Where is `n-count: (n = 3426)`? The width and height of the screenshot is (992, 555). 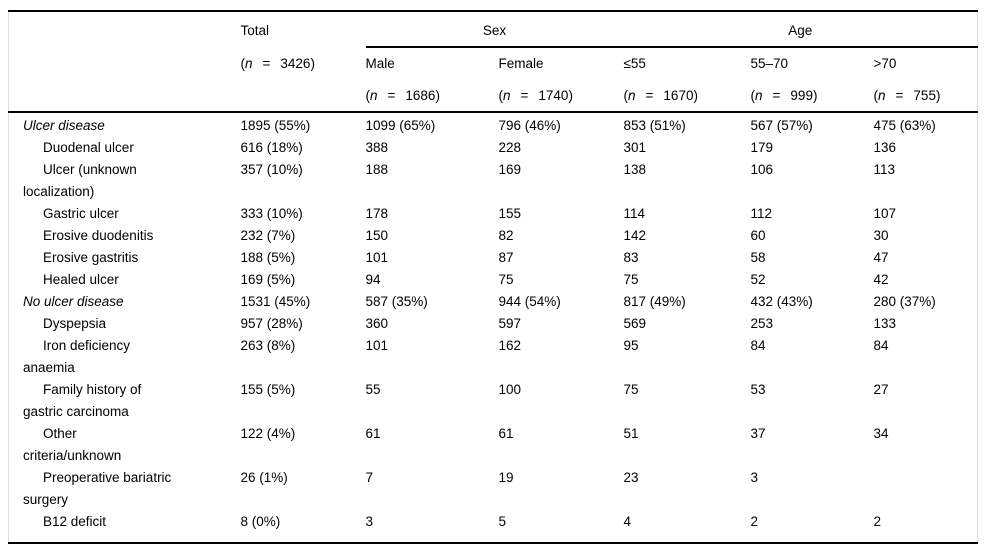
n-count: (n = 3426) is located at coordinates (277, 63).